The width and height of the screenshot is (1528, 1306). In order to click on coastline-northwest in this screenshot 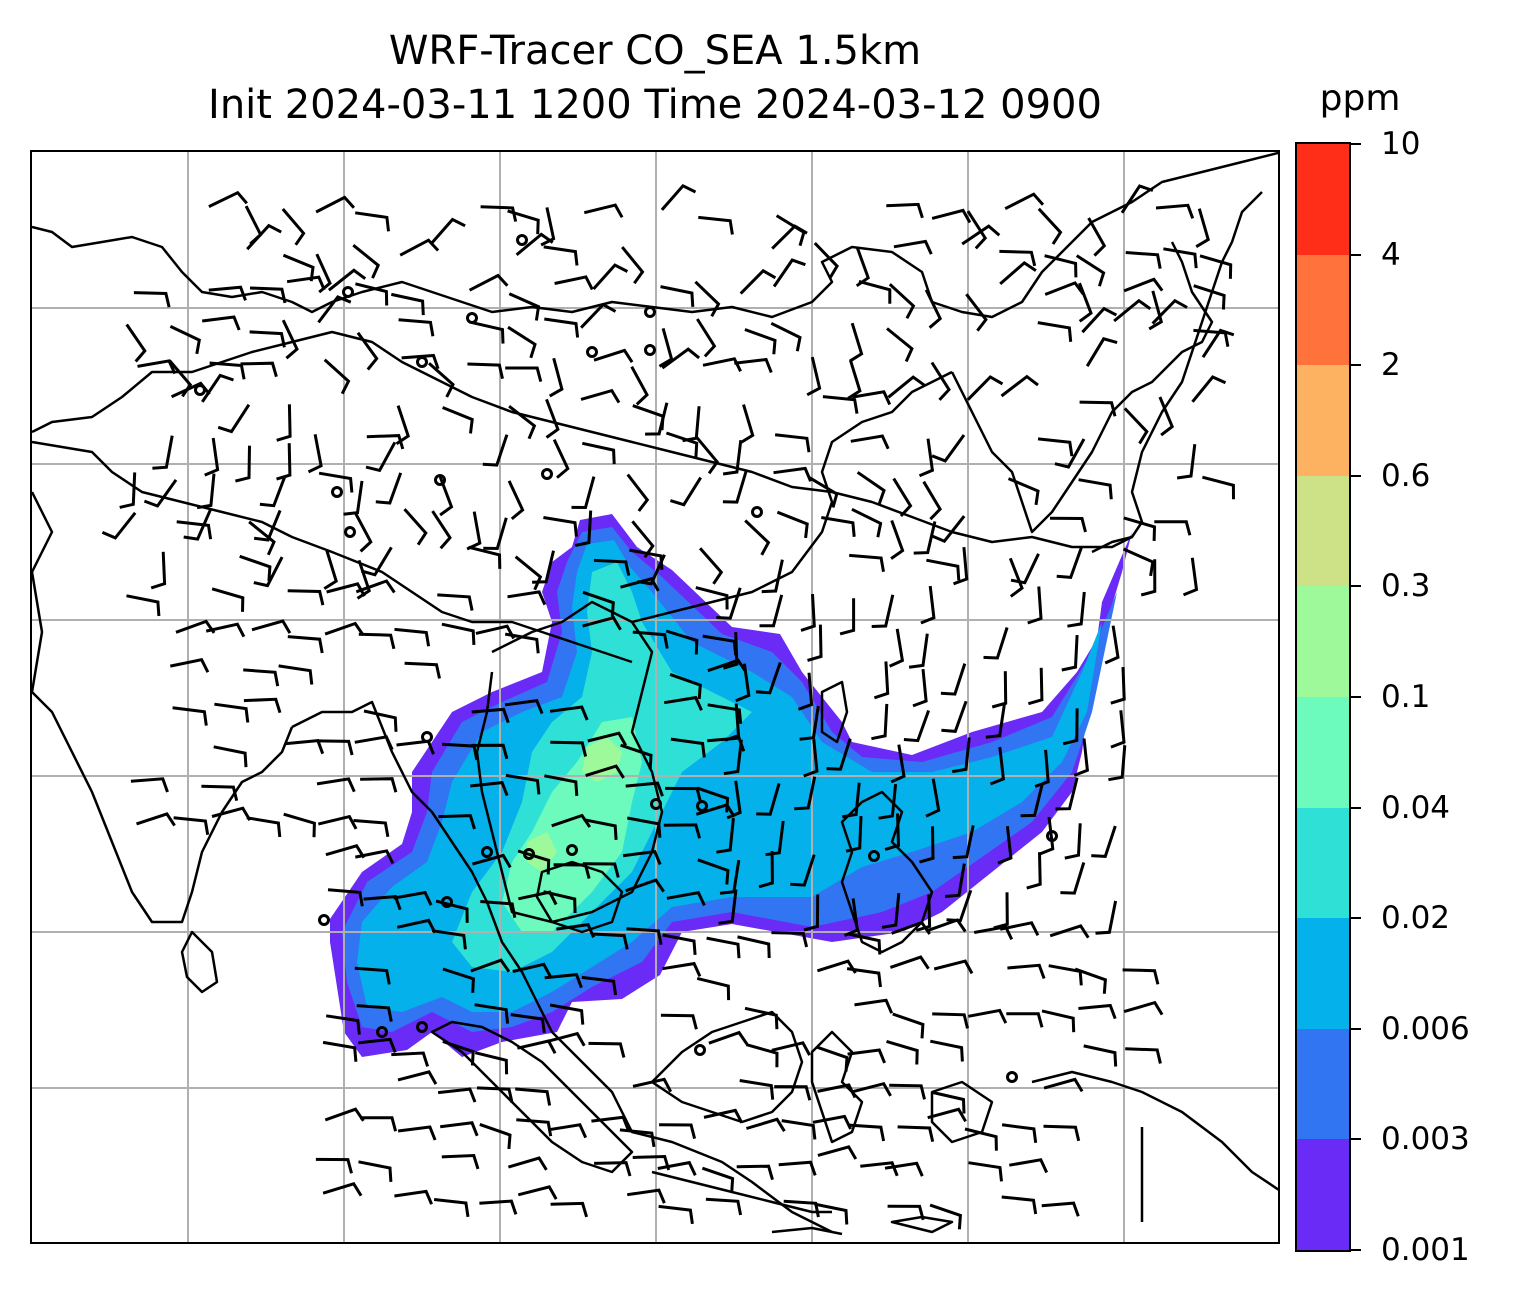, I will do `click(655, 235)`.